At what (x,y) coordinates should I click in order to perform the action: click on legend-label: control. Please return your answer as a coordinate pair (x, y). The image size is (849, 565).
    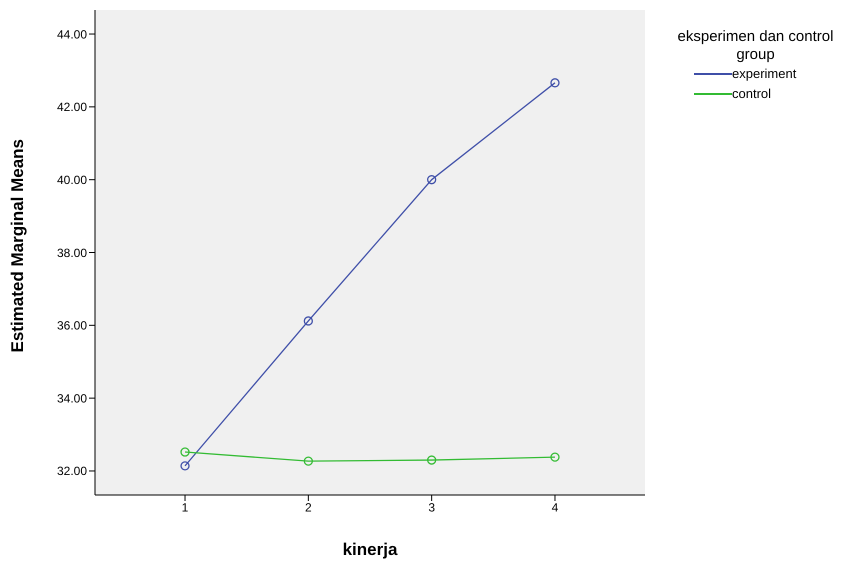
    Looking at the image, I should click on (752, 94).